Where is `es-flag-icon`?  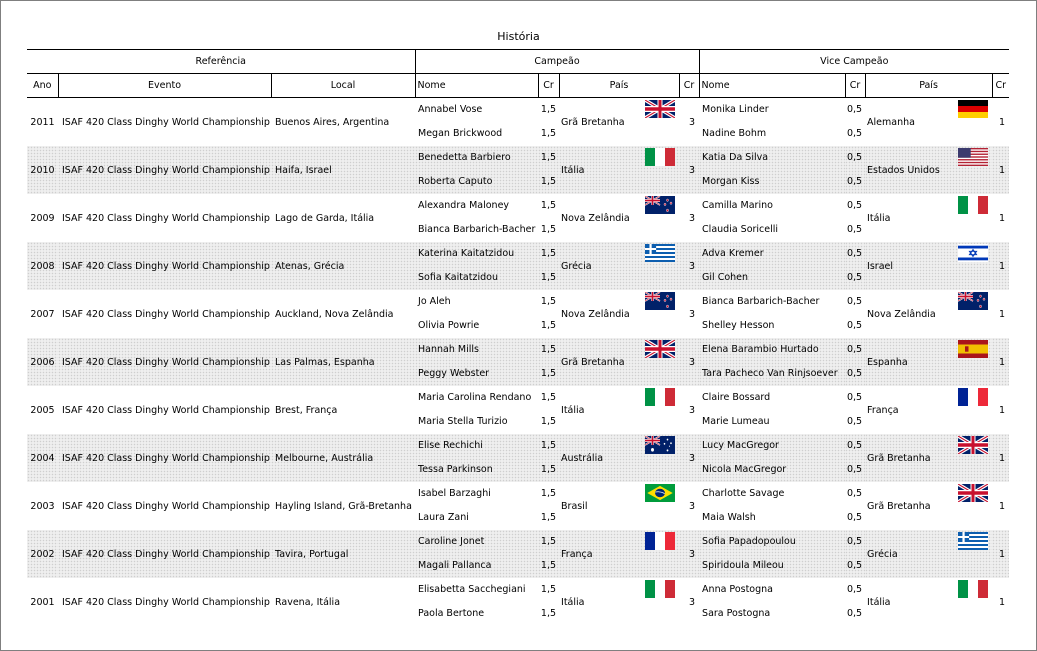
es-flag-icon is located at coordinates (973, 349).